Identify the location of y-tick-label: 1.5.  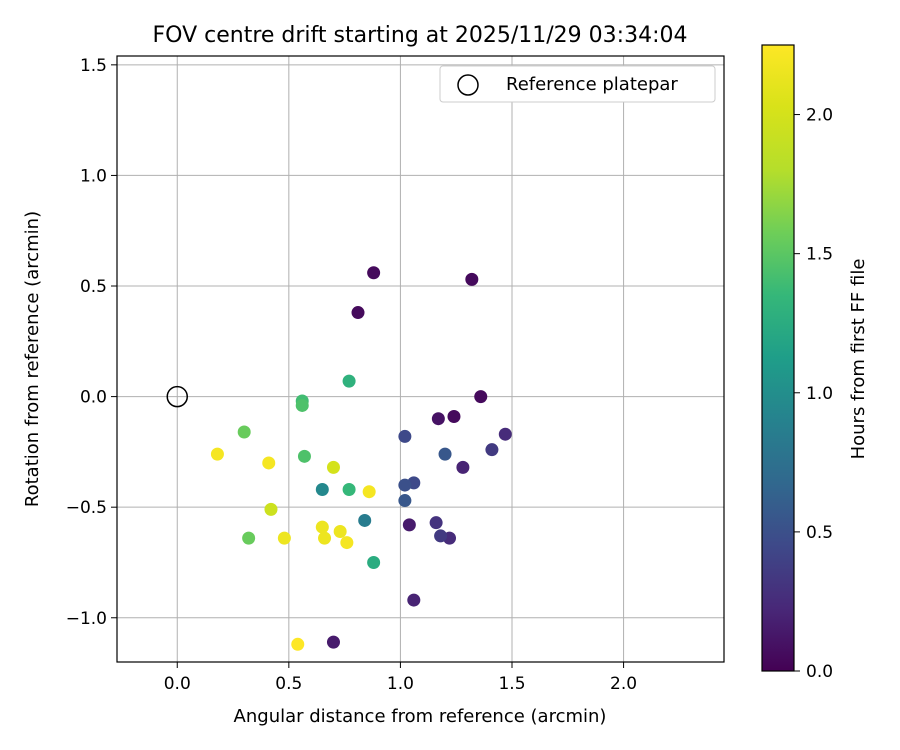
(93, 66).